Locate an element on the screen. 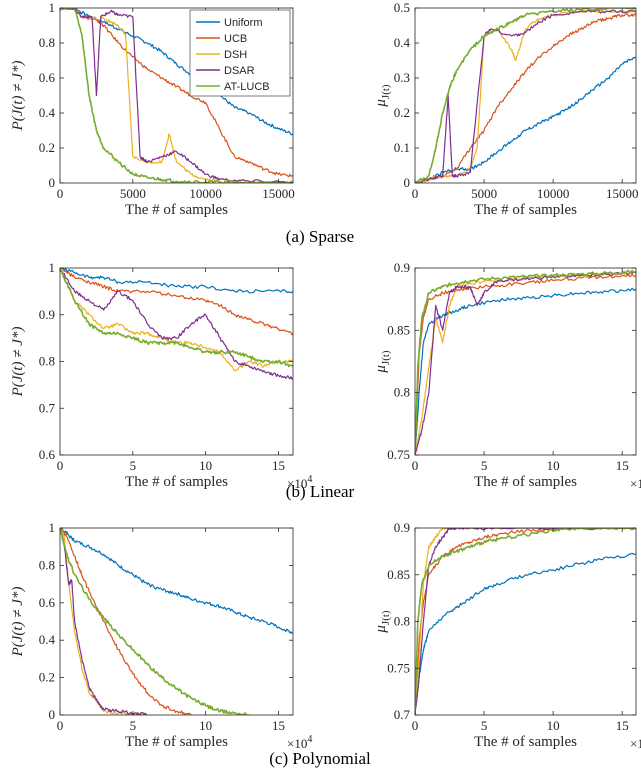  legend-label-at-lucb: AT-LUCB is located at coordinates (247, 87).